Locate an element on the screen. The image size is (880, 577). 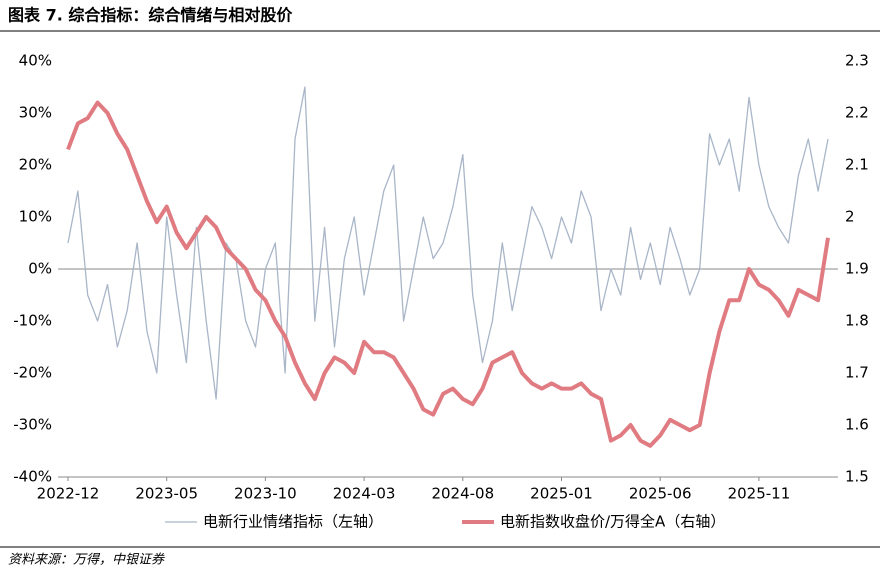
x-tick-label: 2024-03 is located at coordinates (364, 494).